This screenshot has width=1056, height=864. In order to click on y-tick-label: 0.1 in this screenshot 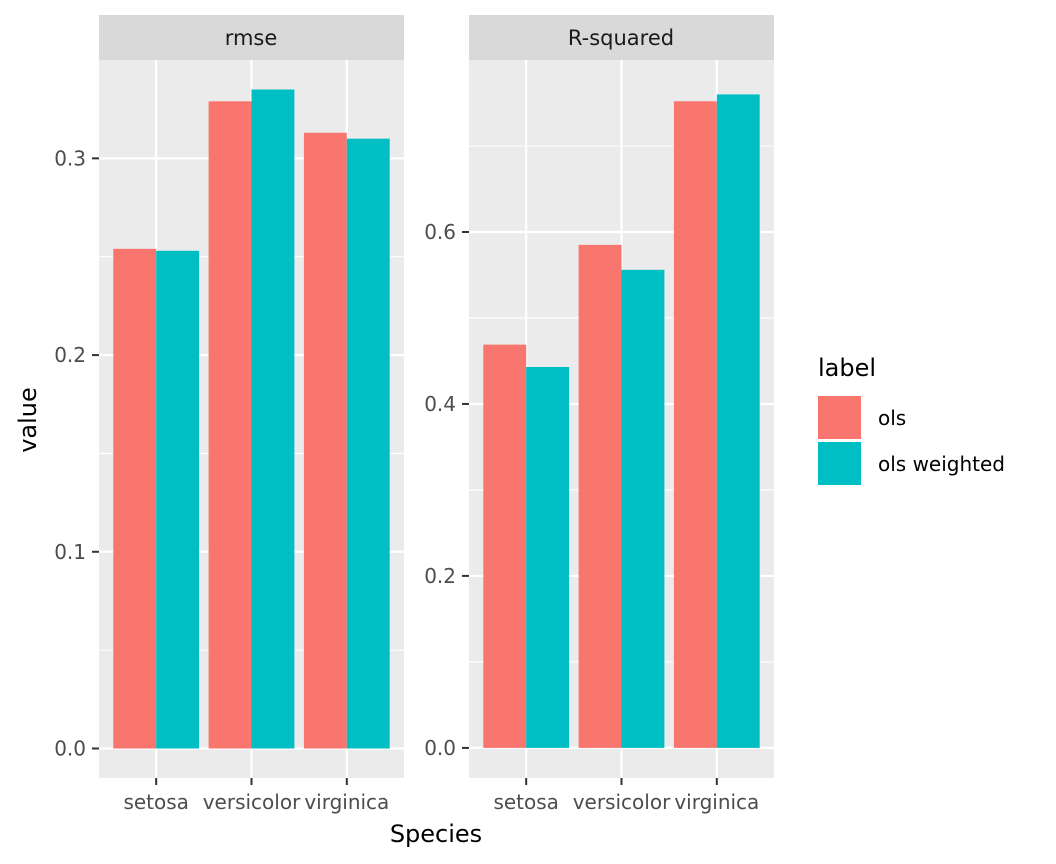, I will do `click(70, 552)`.